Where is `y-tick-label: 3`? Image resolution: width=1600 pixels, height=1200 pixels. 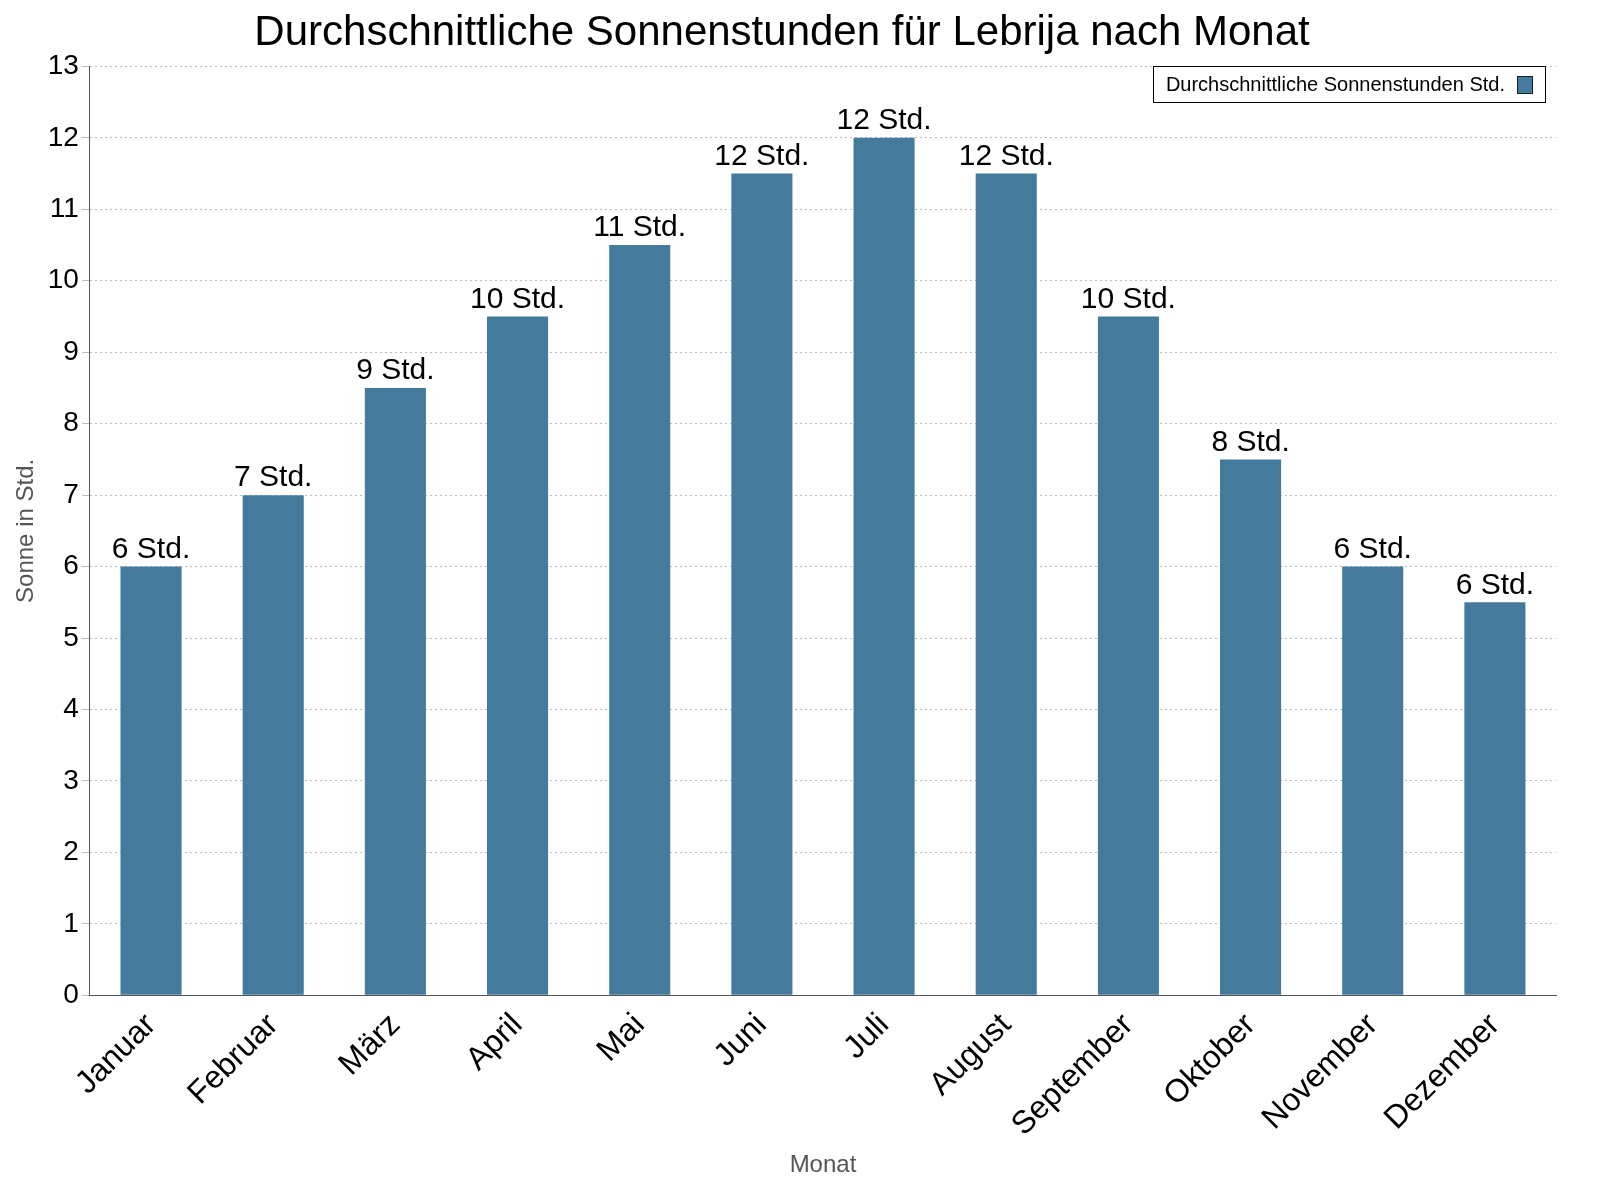 y-tick-label: 3 is located at coordinates (71, 779).